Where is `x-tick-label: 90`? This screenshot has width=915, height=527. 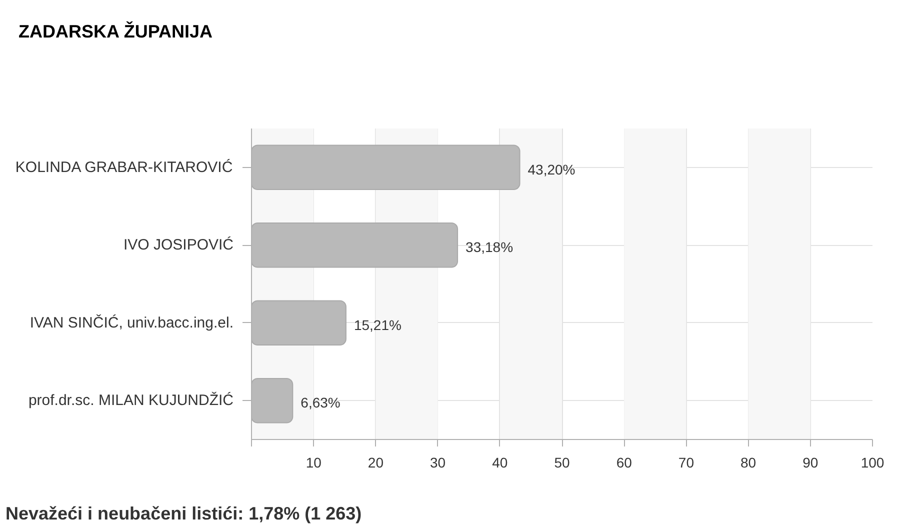
x-tick-label: 90 is located at coordinates (810, 462).